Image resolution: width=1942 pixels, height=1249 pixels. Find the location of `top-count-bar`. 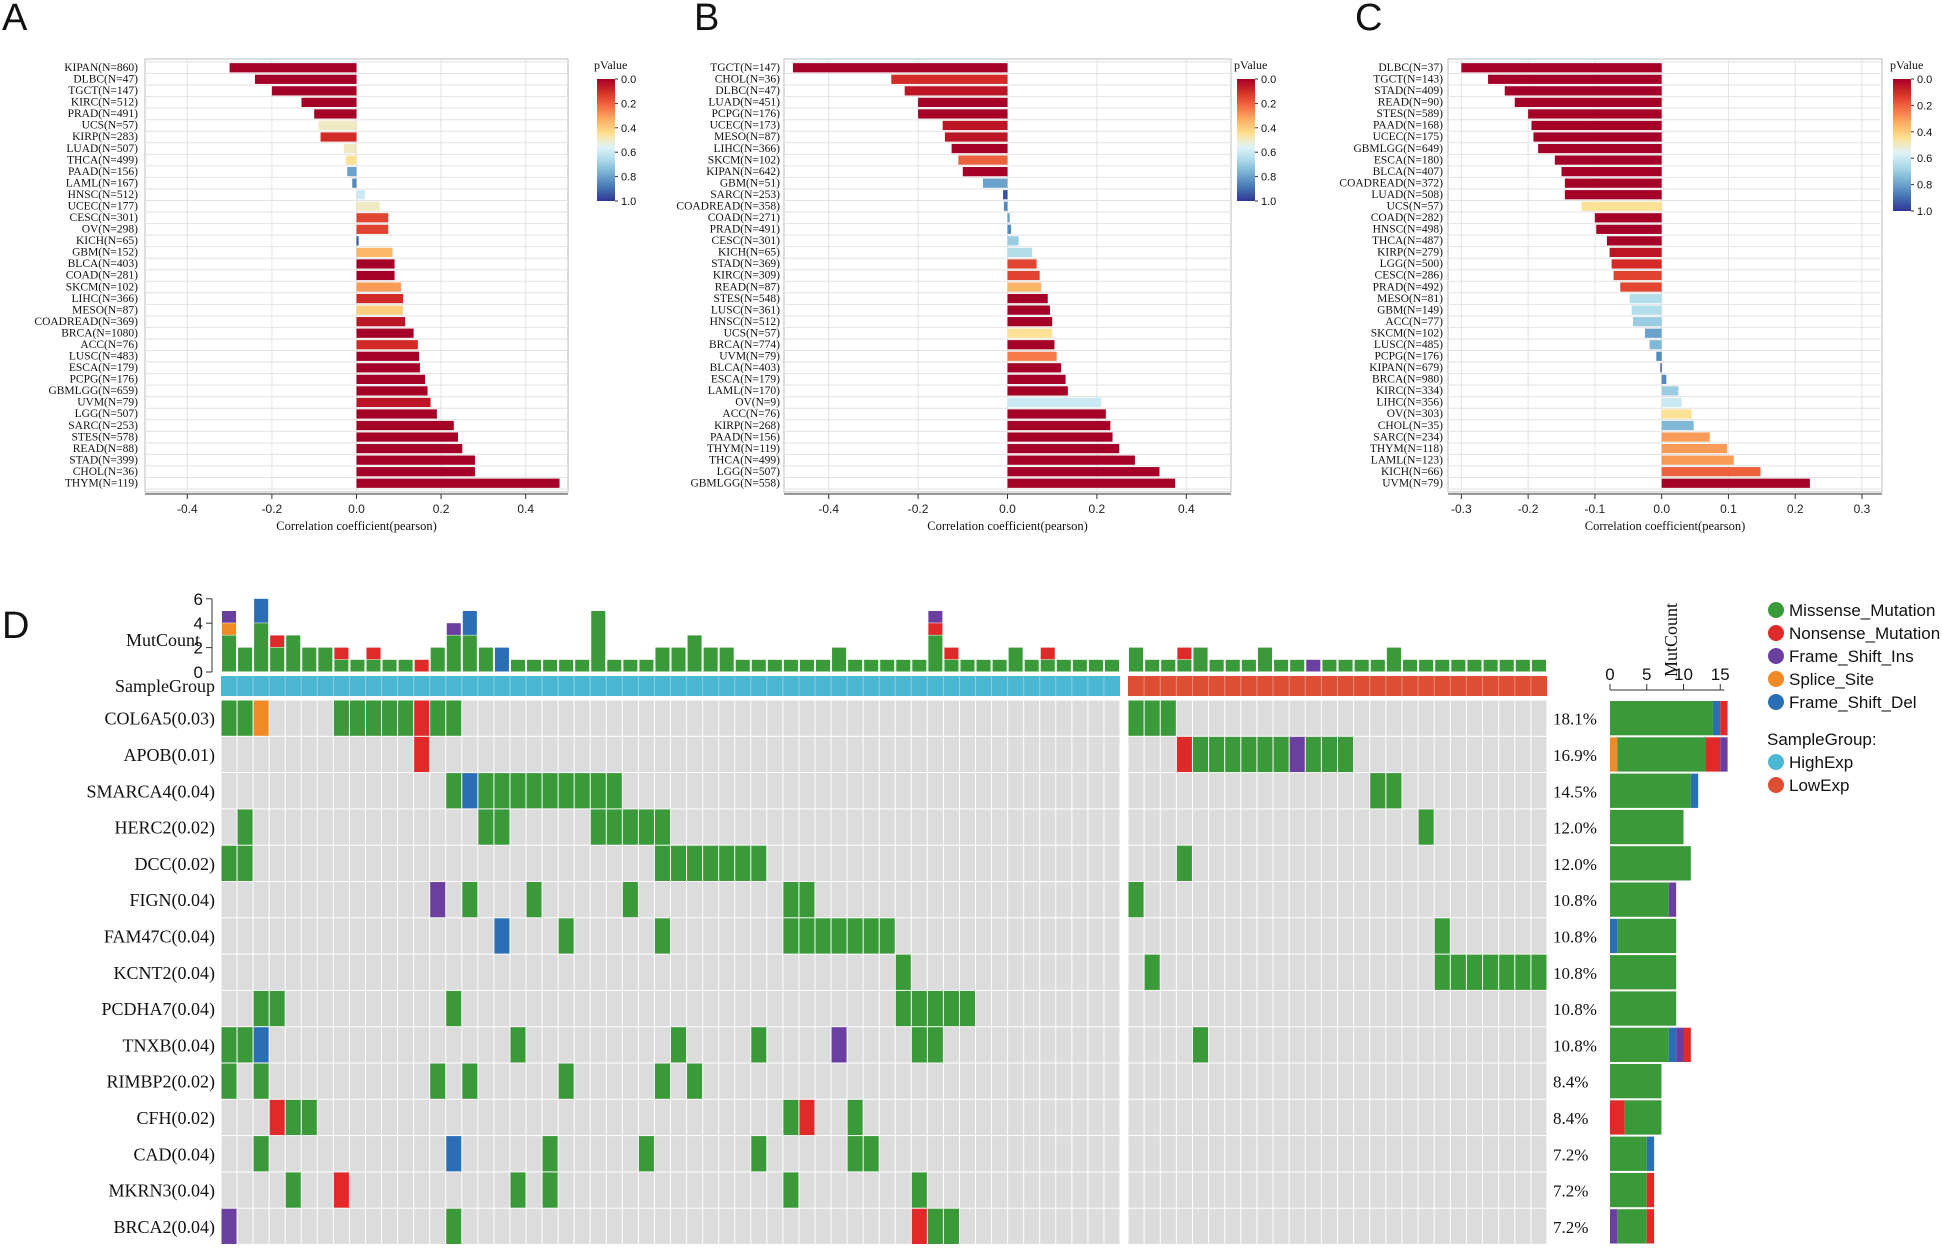

top-count-bar is located at coordinates (1047, 653).